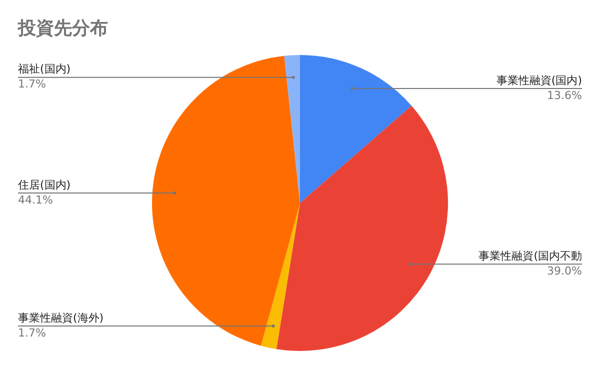  Describe the element at coordinates (61, 317) in the screenshot. I see `slice-label: 事業性融資(海外)` at that location.